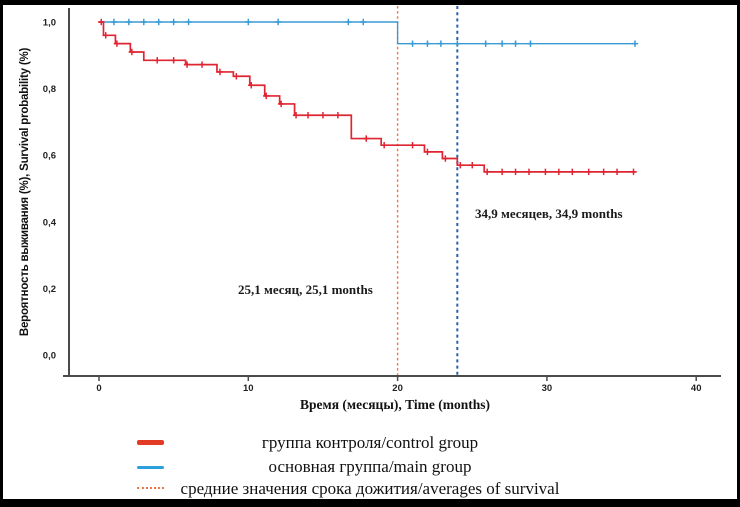 This screenshot has width=740, height=507. I want to click on legend-label-control-group: группа контроля/control group, so click(370, 442).